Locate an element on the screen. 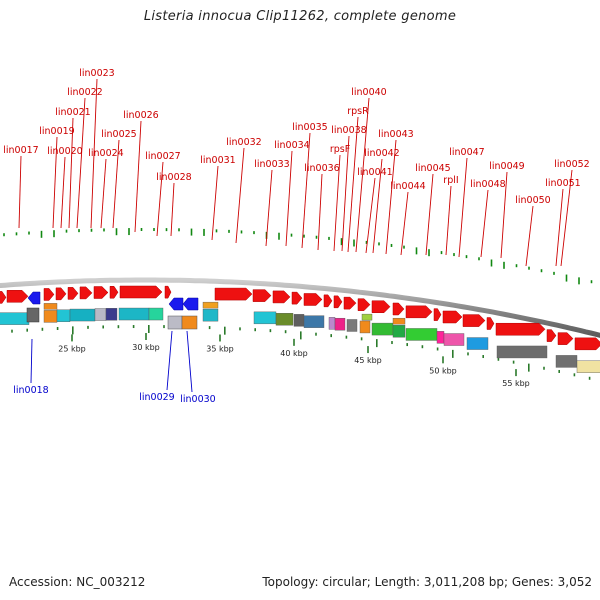  gene-label-lin0051: lin0051 is located at coordinates (562, 183).